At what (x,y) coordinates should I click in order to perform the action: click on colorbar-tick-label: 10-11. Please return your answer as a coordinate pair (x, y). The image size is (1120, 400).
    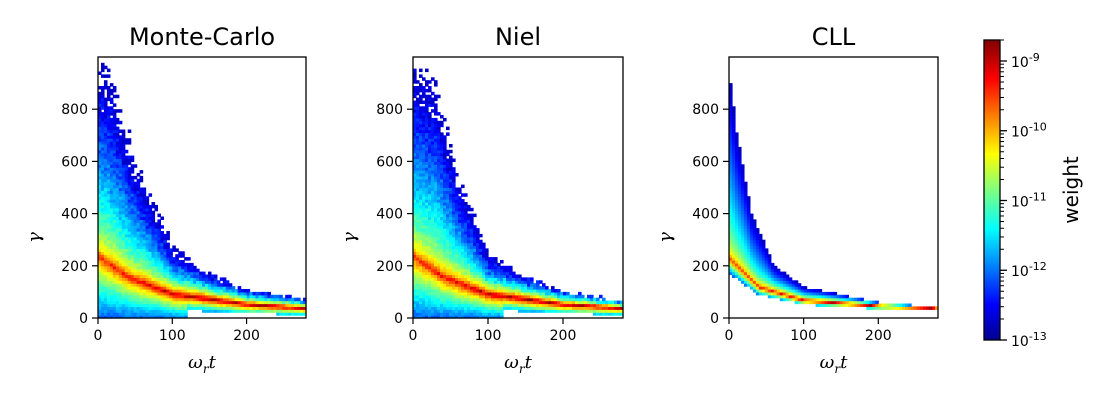
    Looking at the image, I should click on (1029, 200).